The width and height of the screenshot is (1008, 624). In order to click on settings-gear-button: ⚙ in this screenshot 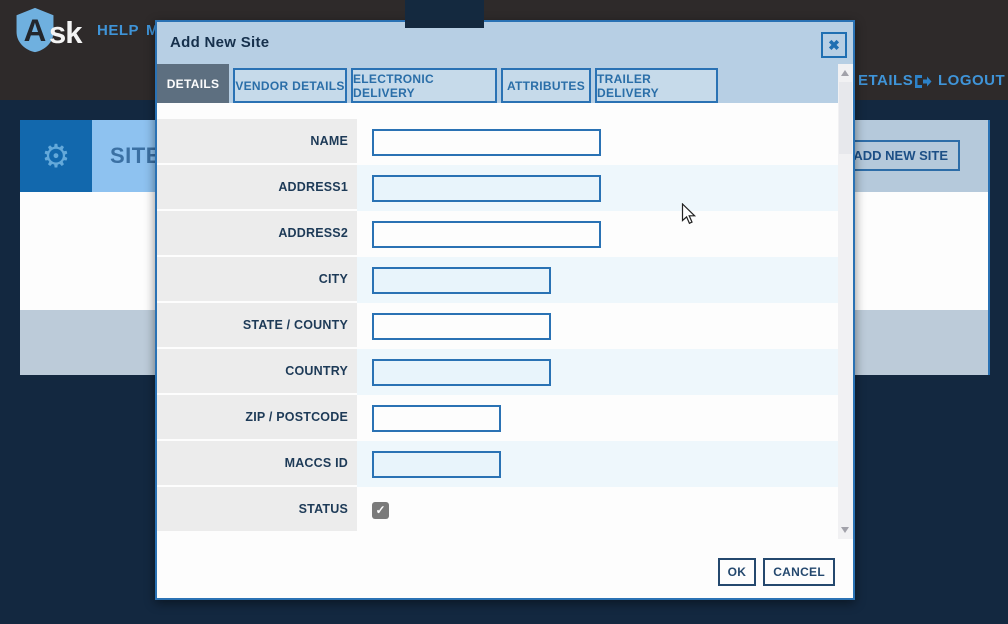, I will do `click(56, 156)`.